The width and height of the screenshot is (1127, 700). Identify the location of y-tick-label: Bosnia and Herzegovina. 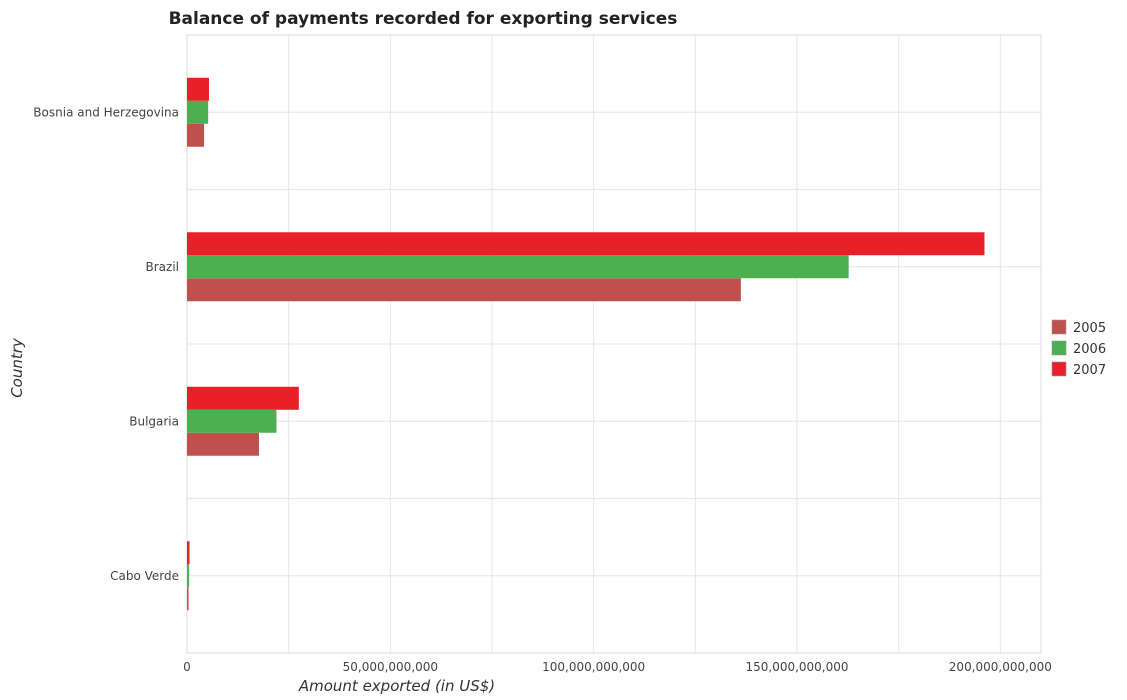
(106, 112).